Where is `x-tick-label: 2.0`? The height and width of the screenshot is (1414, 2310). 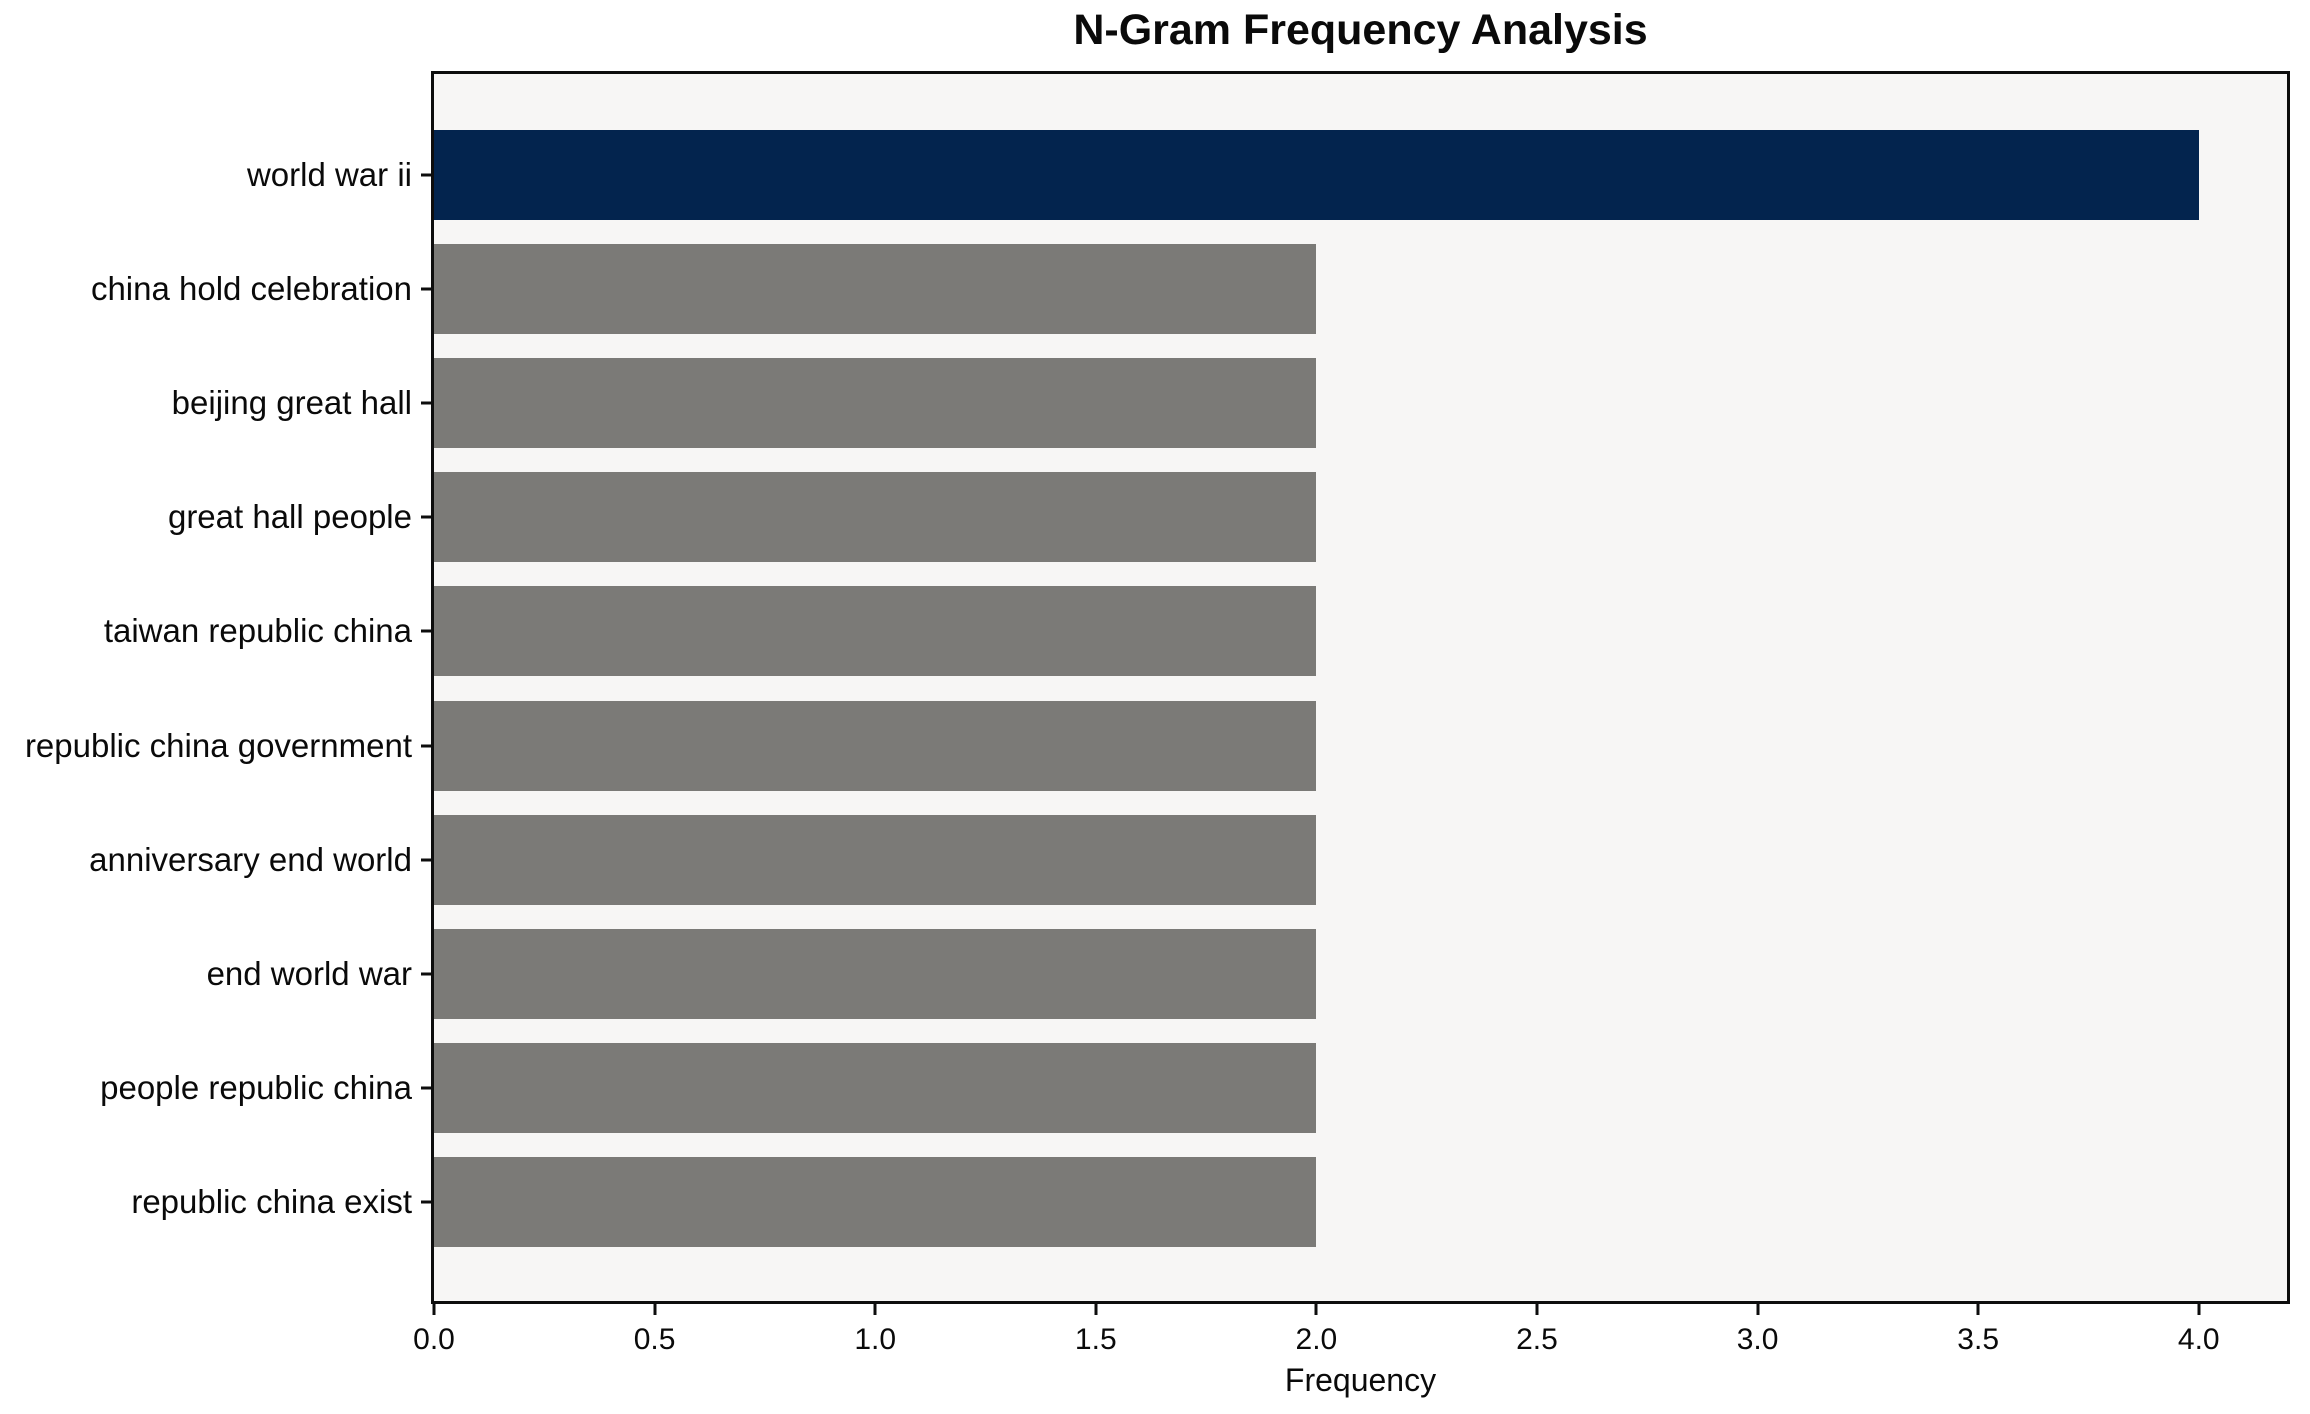
x-tick-label: 2.0 is located at coordinates (1316, 1339).